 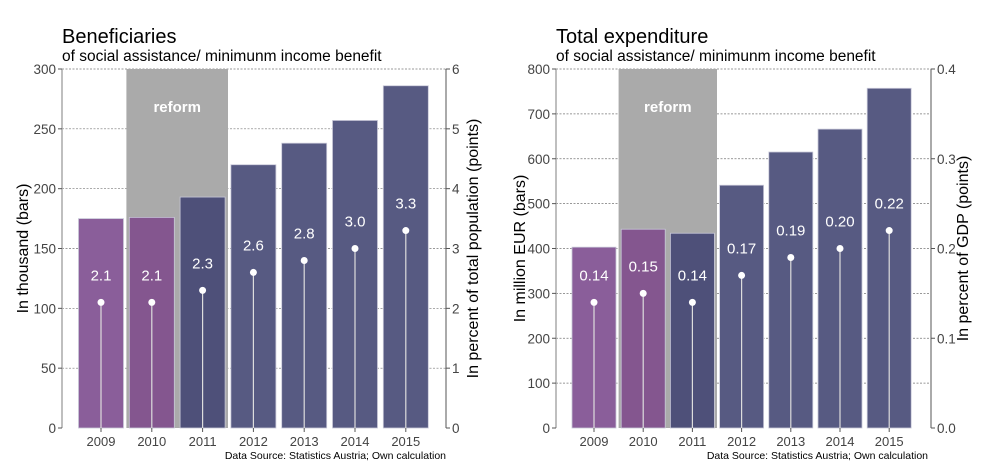 What do you see at coordinates (23, 249) in the screenshot?
I see `y-axis-title: In thousand (bars)` at bounding box center [23, 249].